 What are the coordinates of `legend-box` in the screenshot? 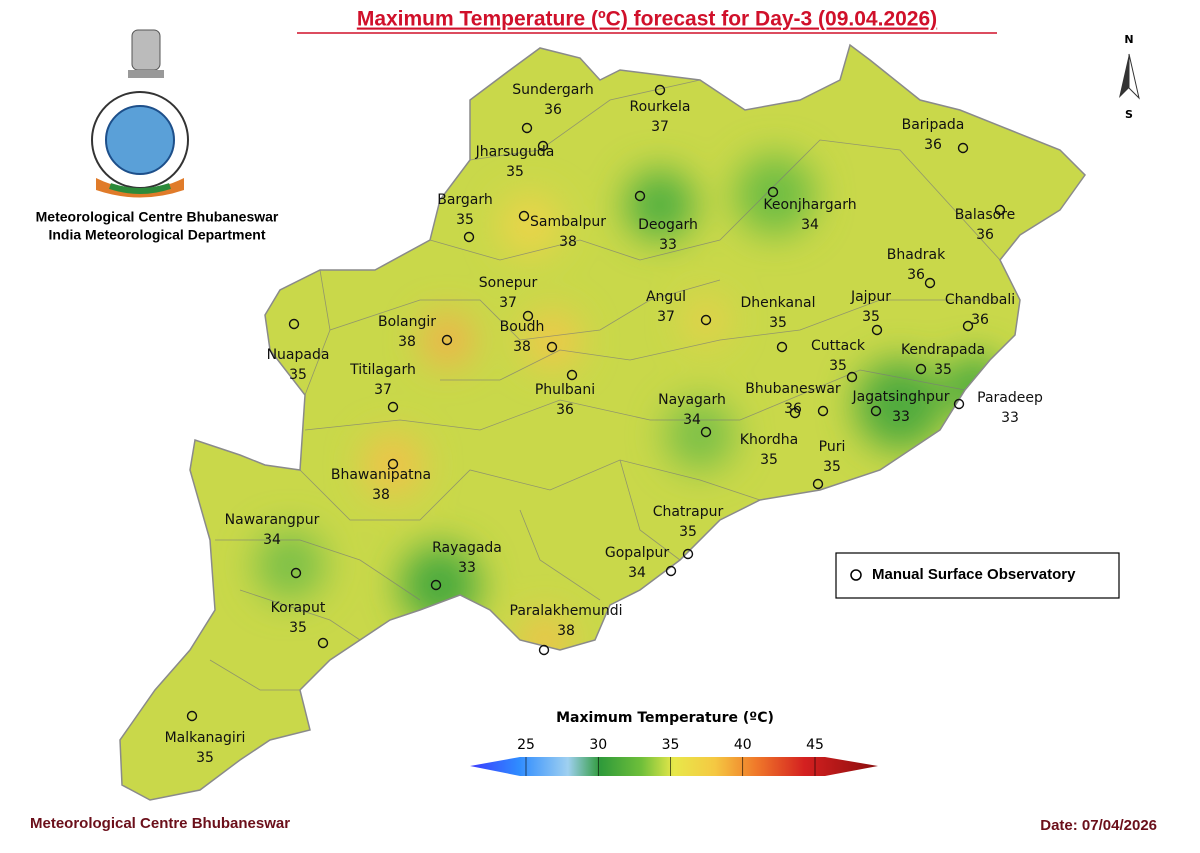 It's located at (977, 575).